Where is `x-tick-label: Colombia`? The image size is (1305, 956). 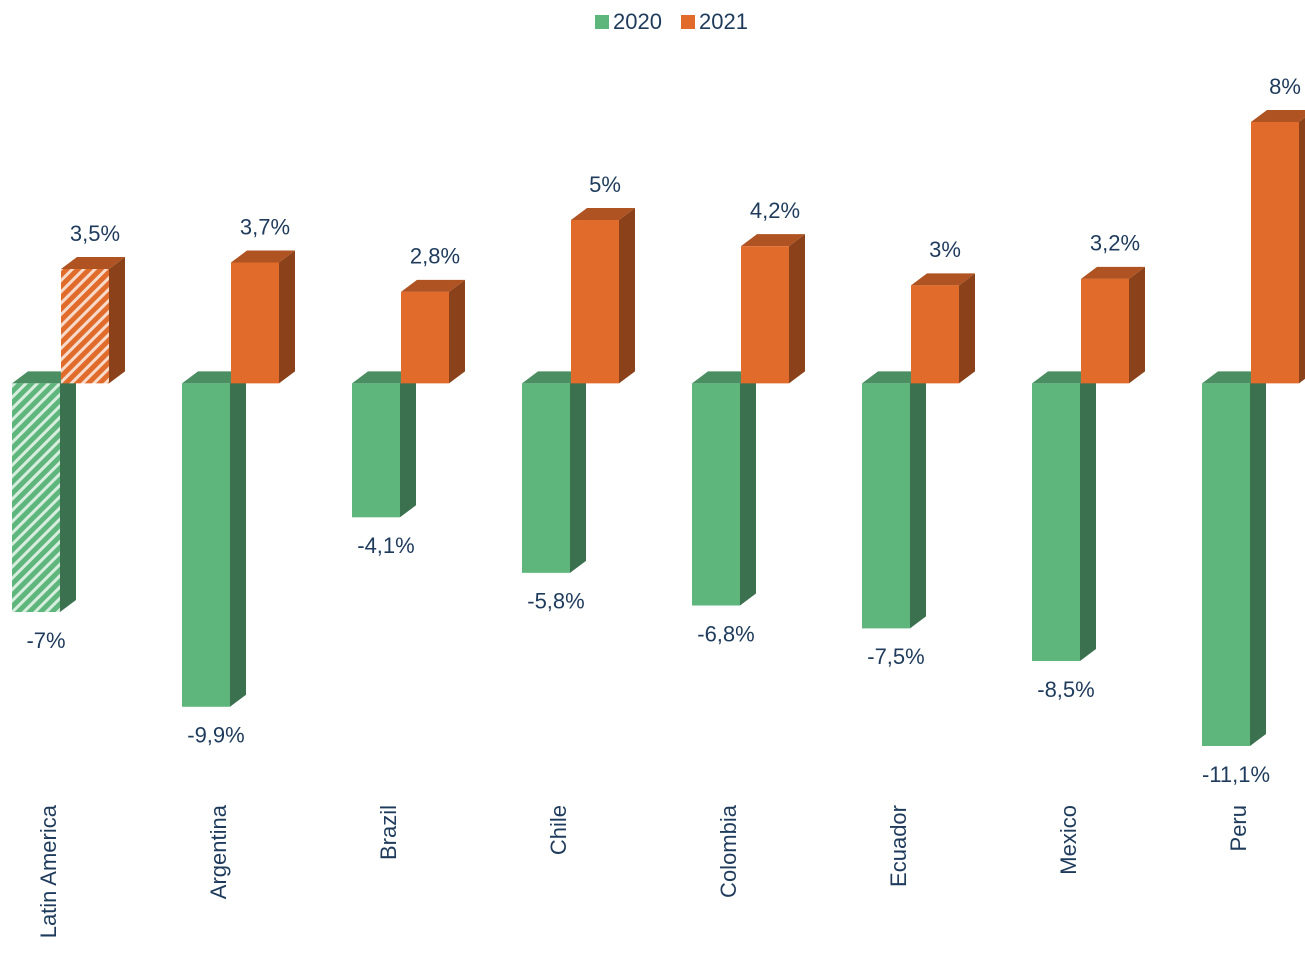
x-tick-label: Colombia is located at coordinates (728, 851).